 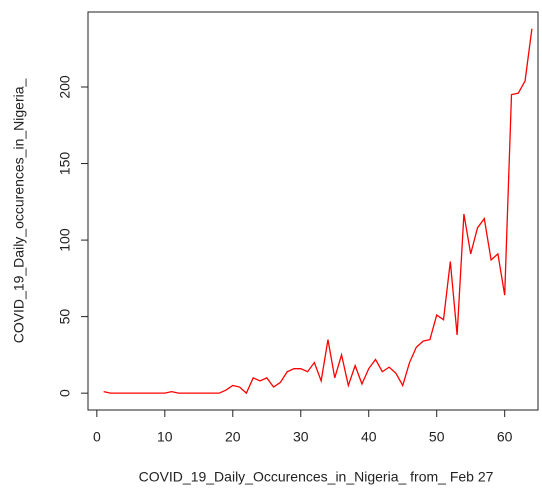 What do you see at coordinates (97, 437) in the screenshot?
I see `x-tick-label: 0` at bounding box center [97, 437].